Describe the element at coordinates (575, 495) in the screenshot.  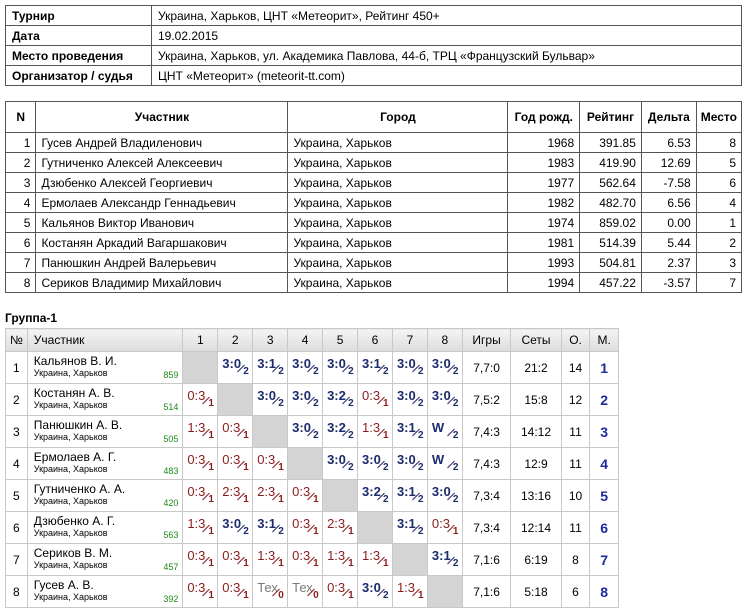
I see `group-cell-points: 10` at that location.